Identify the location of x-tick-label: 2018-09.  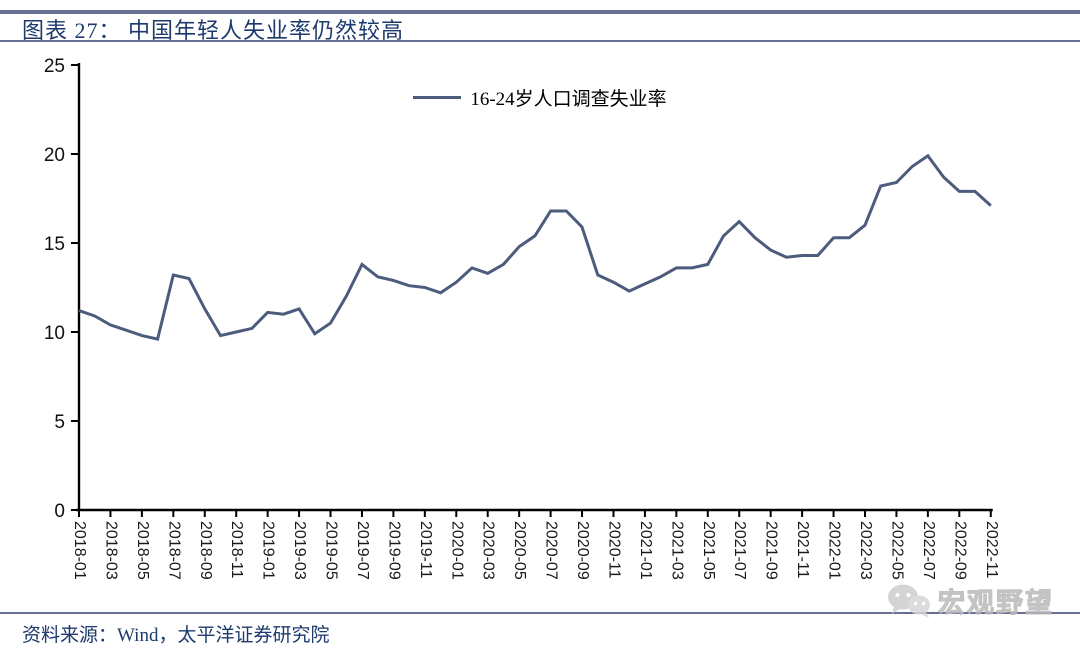
(205, 550).